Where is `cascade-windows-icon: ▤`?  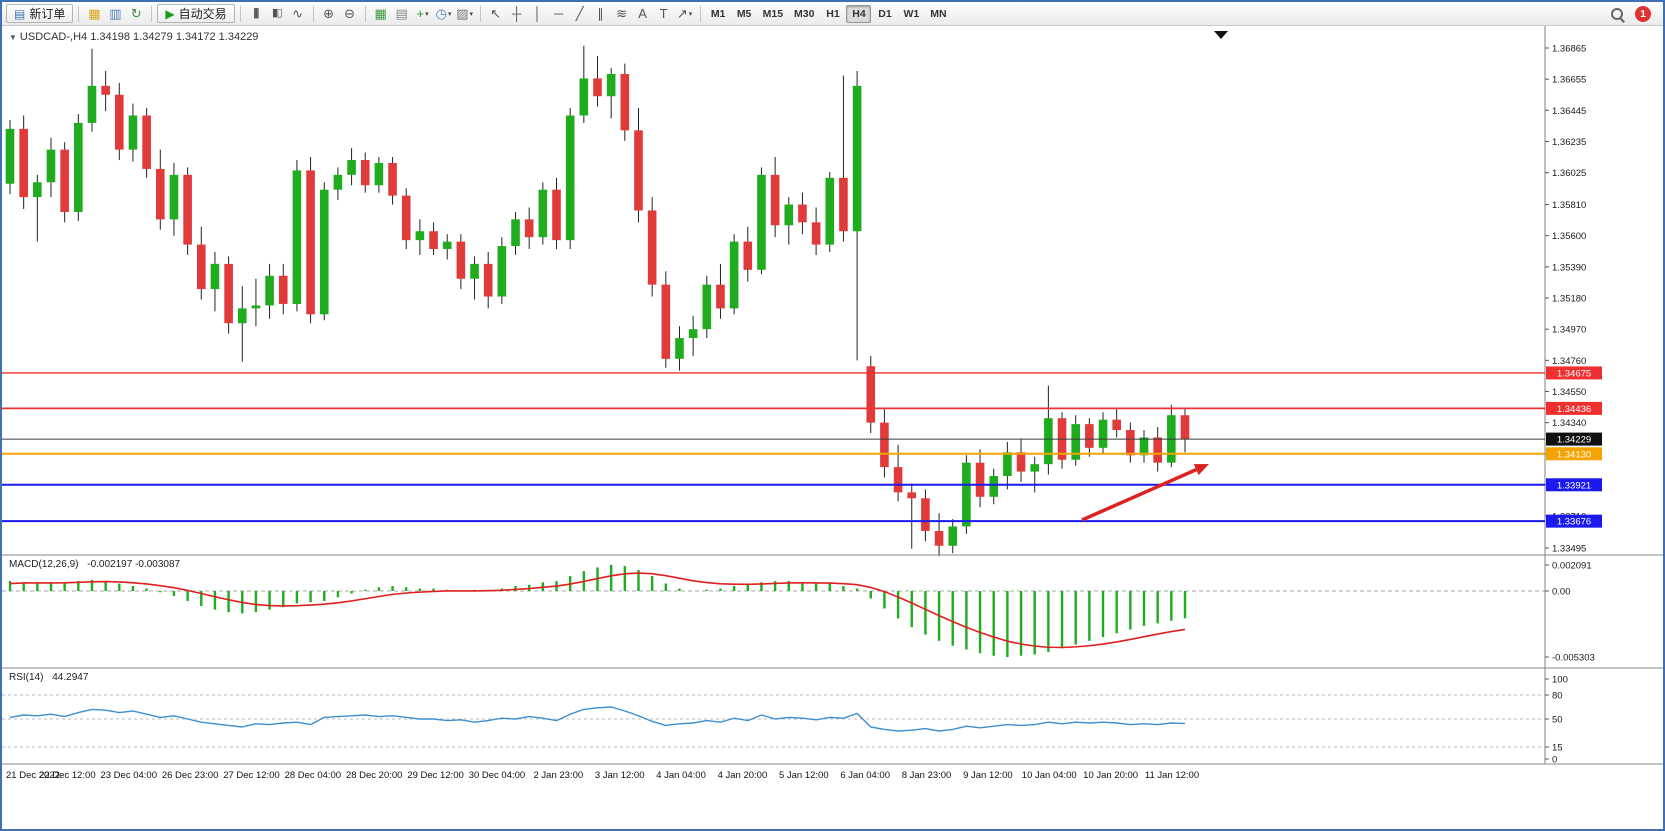
cascade-windows-icon: ▤ is located at coordinates (402, 13).